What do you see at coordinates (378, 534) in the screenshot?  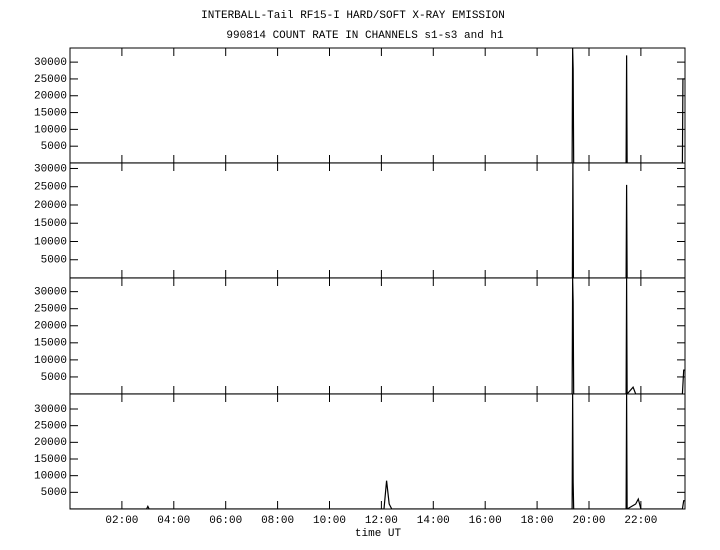 I see `x-axis-label: time UT` at bounding box center [378, 534].